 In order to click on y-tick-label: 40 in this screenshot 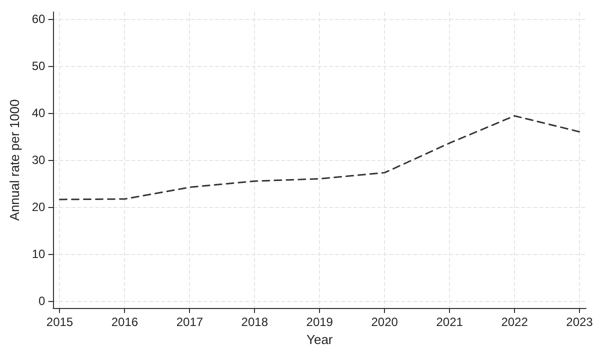, I will do `click(39, 113)`.